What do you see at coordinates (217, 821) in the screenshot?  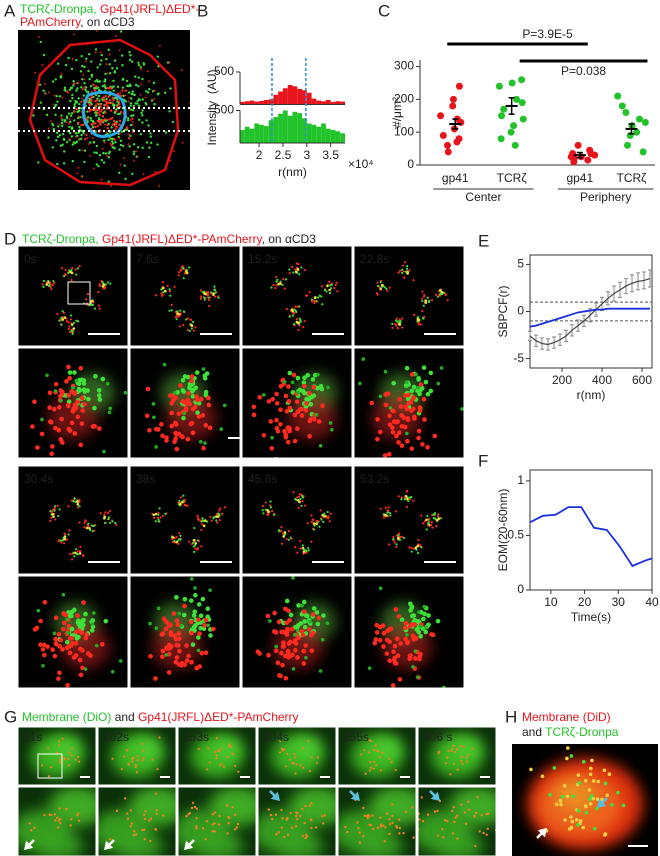 I see `image-border` at bounding box center [217, 821].